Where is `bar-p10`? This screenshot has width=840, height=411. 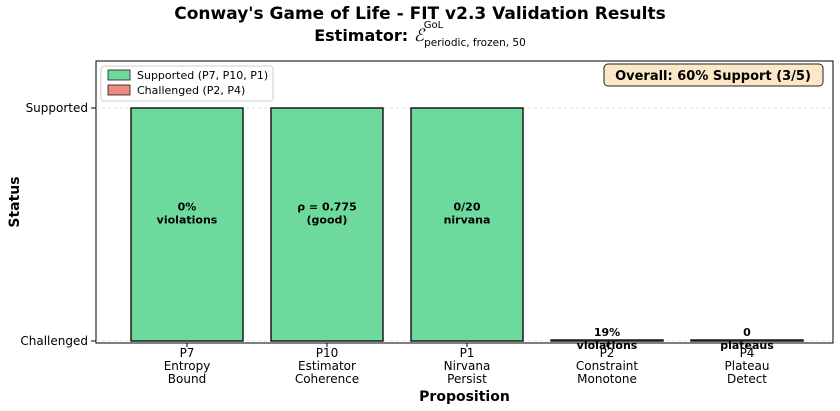 bar-p10 is located at coordinates (327, 224).